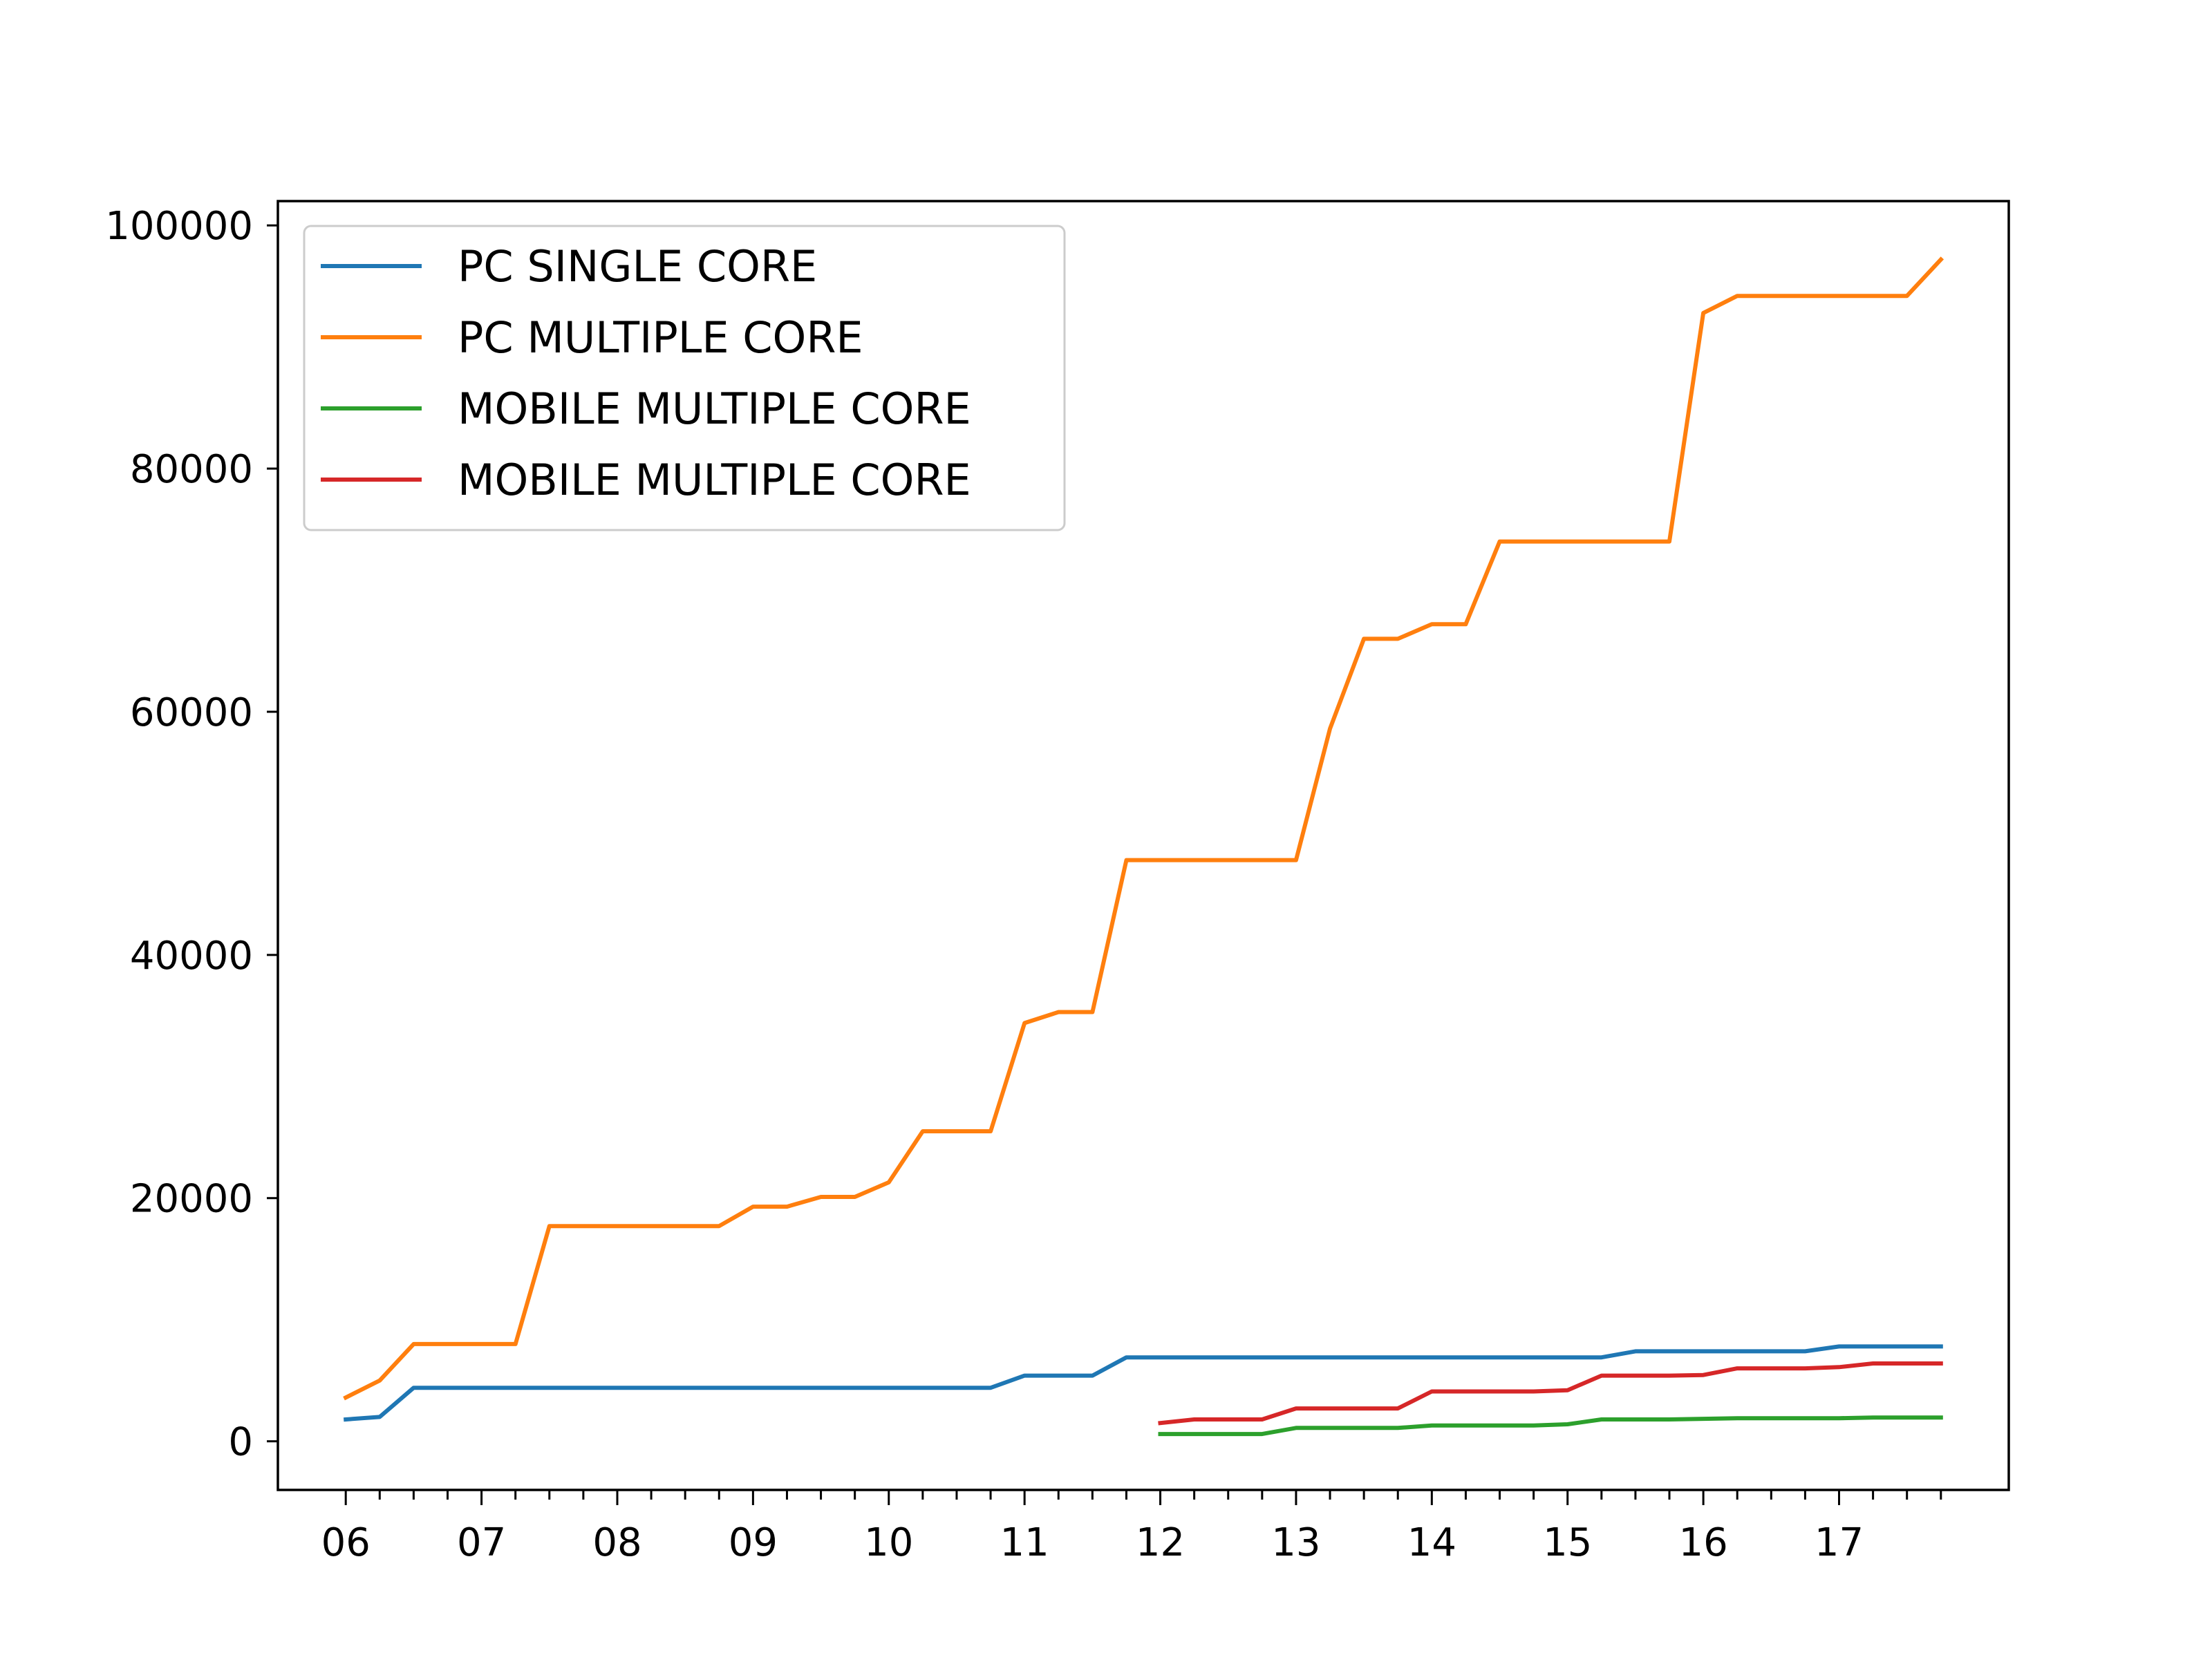 The image size is (2212, 1662). What do you see at coordinates (346, 1542) in the screenshot?
I see `x-tick-label: 06` at bounding box center [346, 1542].